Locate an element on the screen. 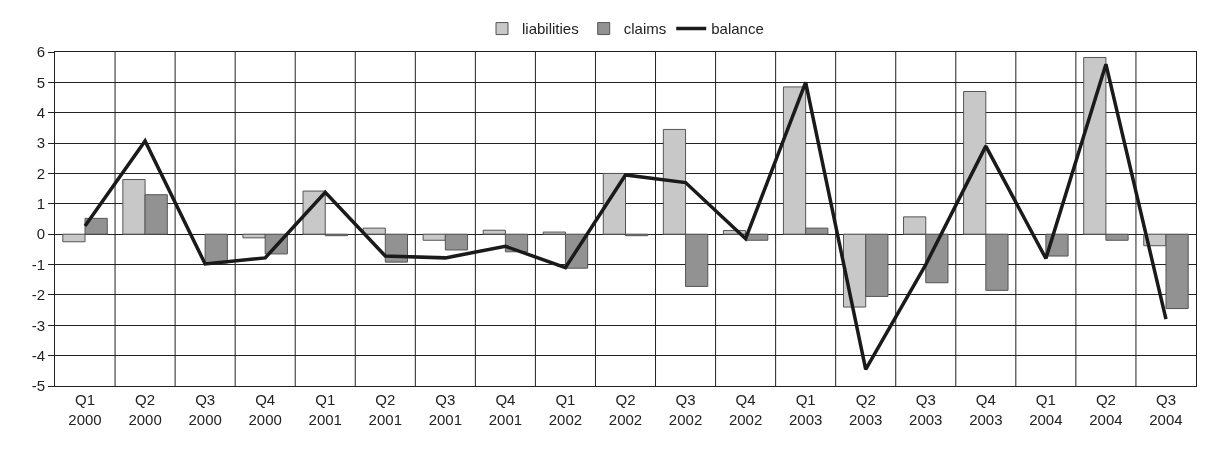  x-tick-label: Q1 2004 is located at coordinates (1046, 409).